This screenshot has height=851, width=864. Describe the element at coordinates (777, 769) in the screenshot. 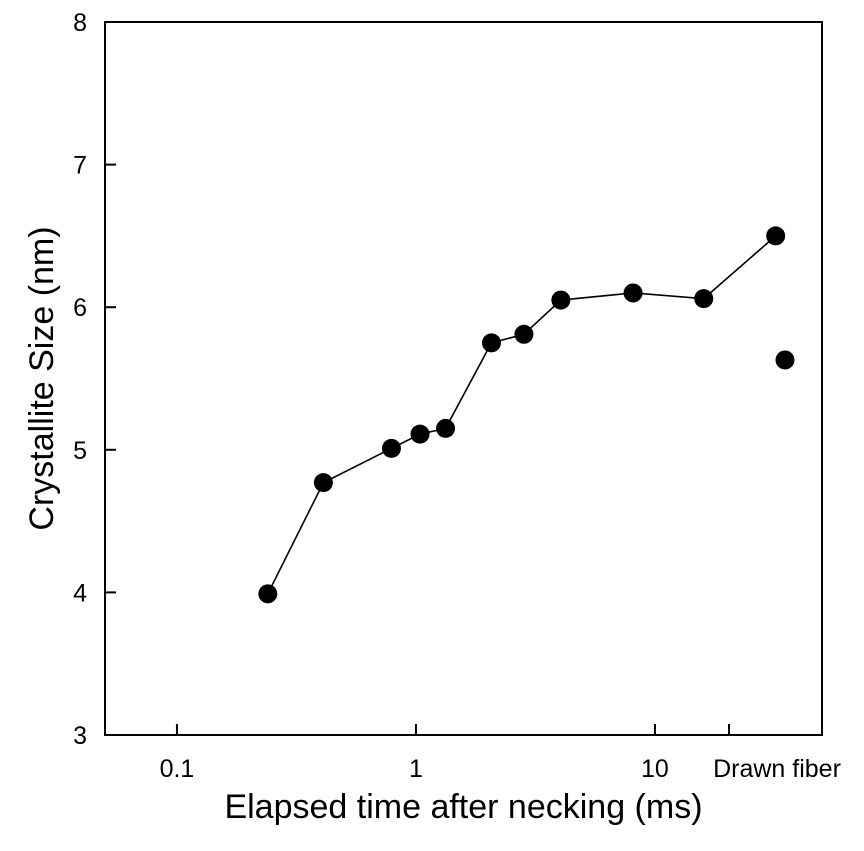

I see `x-category-label: Drawn fiber` at that location.